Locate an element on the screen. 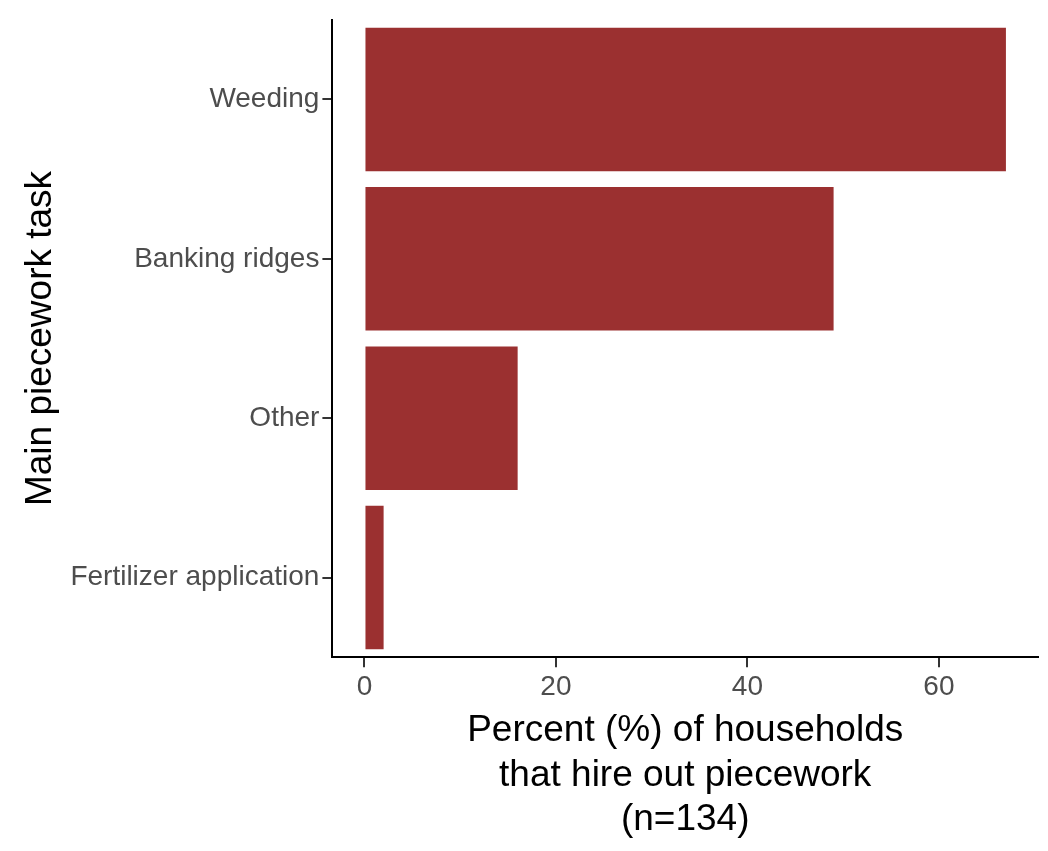 The width and height of the screenshot is (1048, 851). y-tick-label: Banking ridges is located at coordinates (227, 257).